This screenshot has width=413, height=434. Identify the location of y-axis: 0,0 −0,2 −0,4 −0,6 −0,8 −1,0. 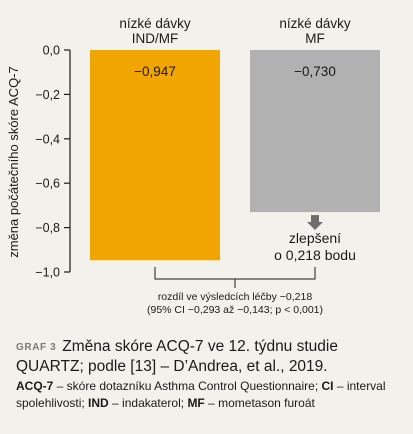
(53, 162).